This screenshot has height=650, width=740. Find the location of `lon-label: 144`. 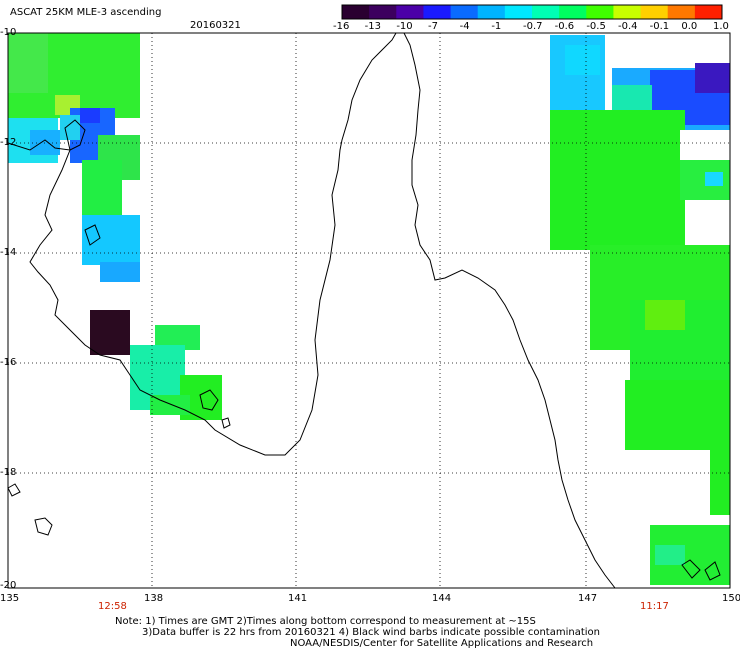

lon-label: 144 is located at coordinates (442, 598).